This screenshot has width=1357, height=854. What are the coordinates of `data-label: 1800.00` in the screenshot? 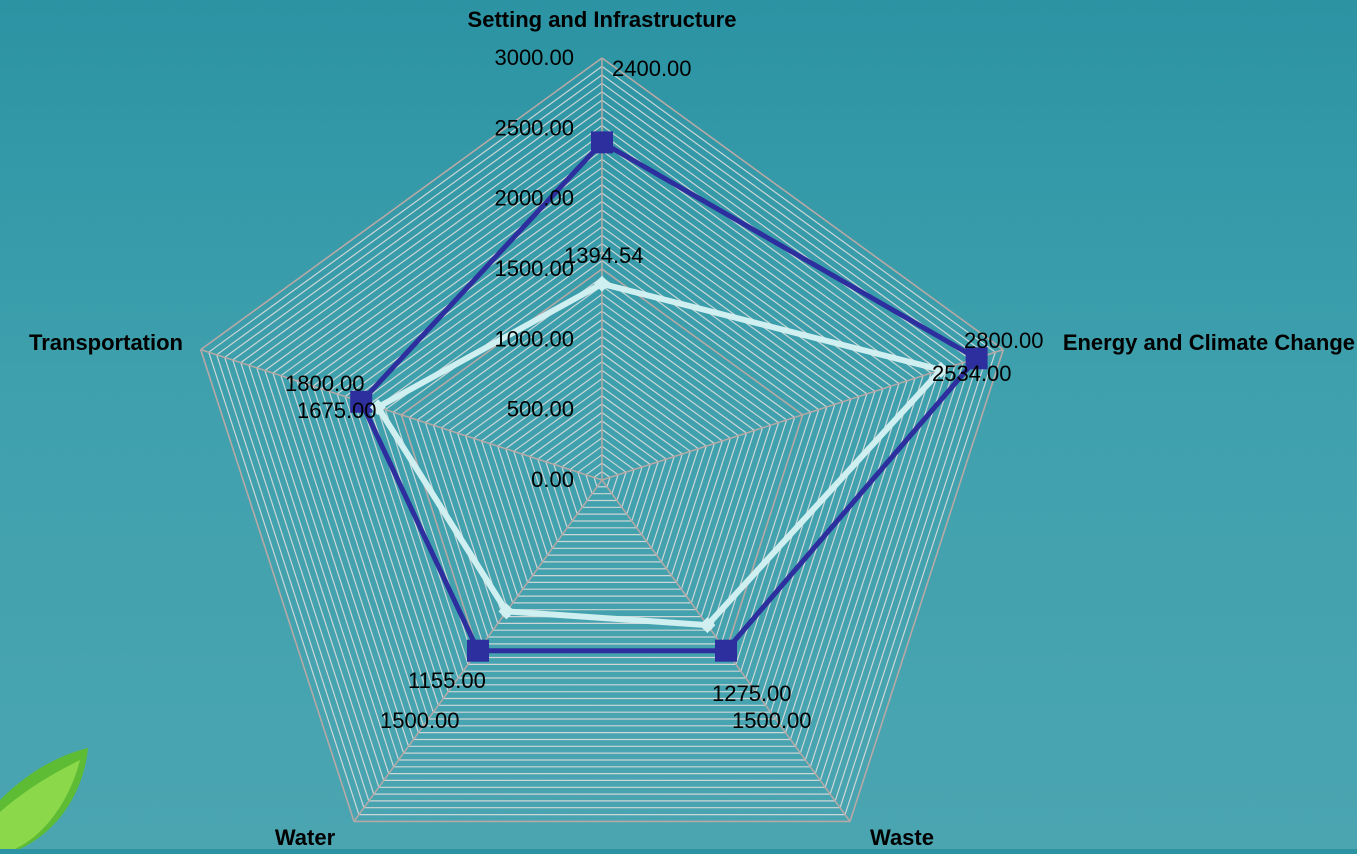 It's located at (325, 383).